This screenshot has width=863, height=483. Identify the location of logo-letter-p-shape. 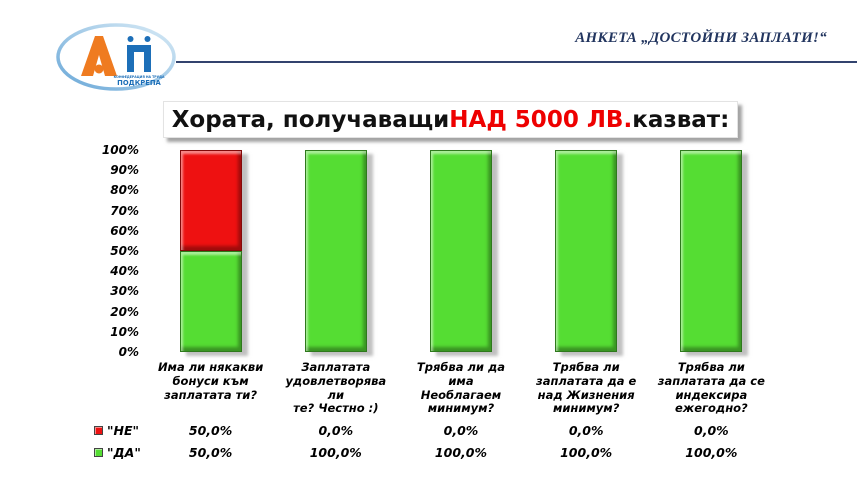
(139, 54).